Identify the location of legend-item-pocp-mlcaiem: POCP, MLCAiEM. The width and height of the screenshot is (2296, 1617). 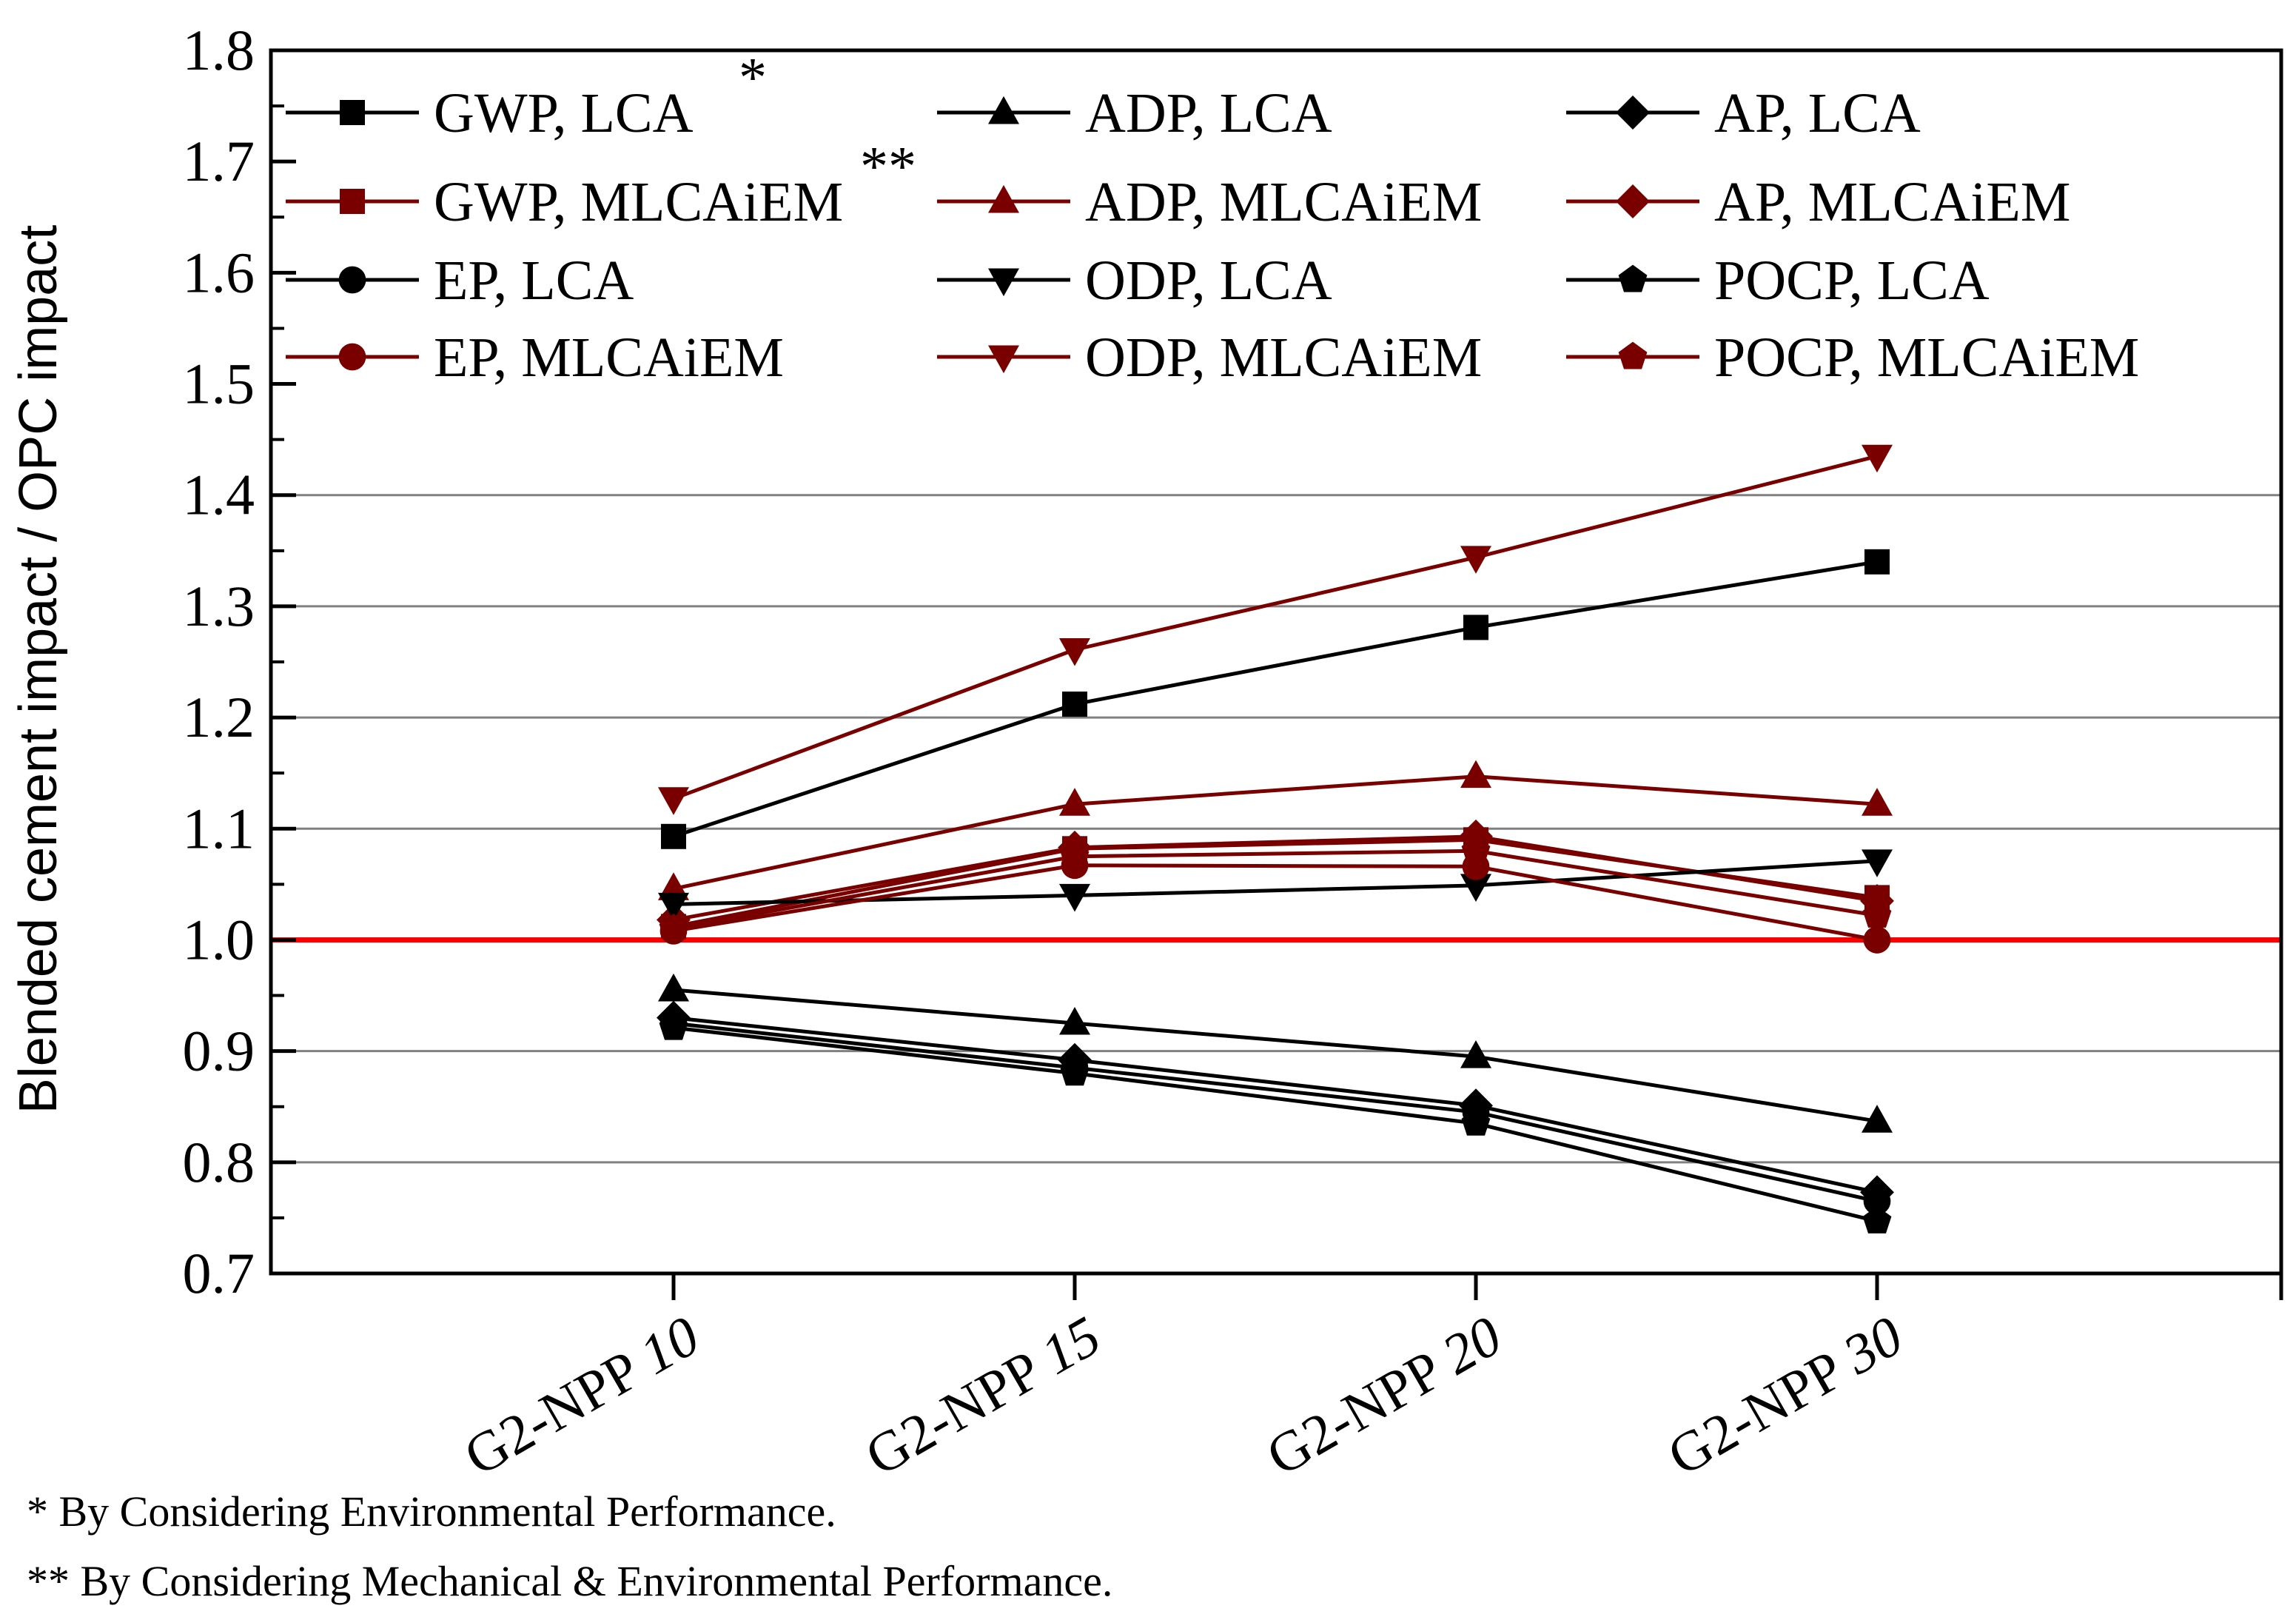
(1852, 358).